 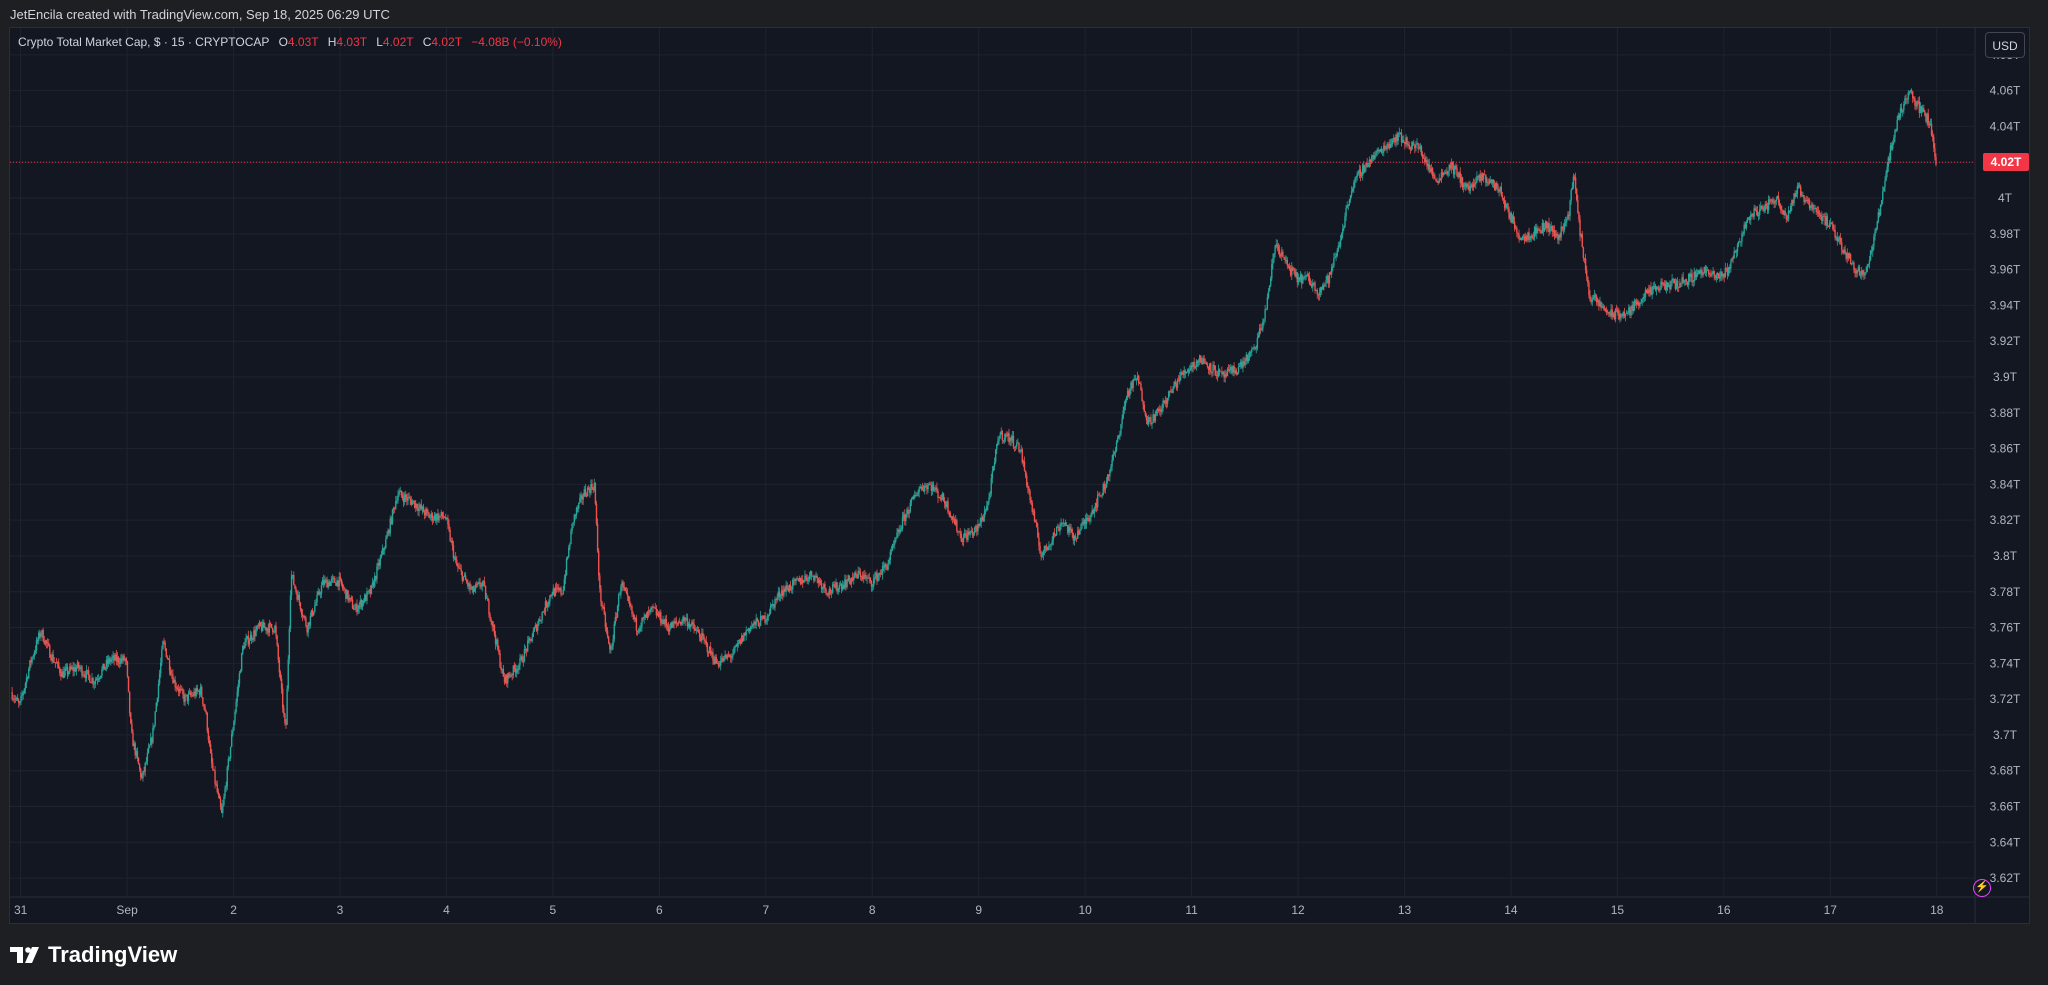 I want to click on currency-button: USD, so click(x=2005, y=45).